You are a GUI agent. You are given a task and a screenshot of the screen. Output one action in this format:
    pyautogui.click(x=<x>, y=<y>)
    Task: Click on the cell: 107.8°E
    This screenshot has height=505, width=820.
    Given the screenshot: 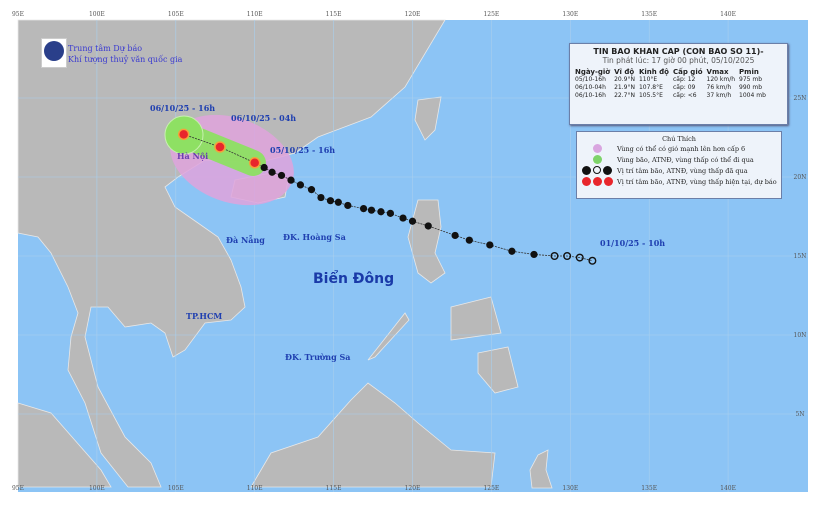 What is the action you would take?
    pyautogui.click(x=650, y=87)
    